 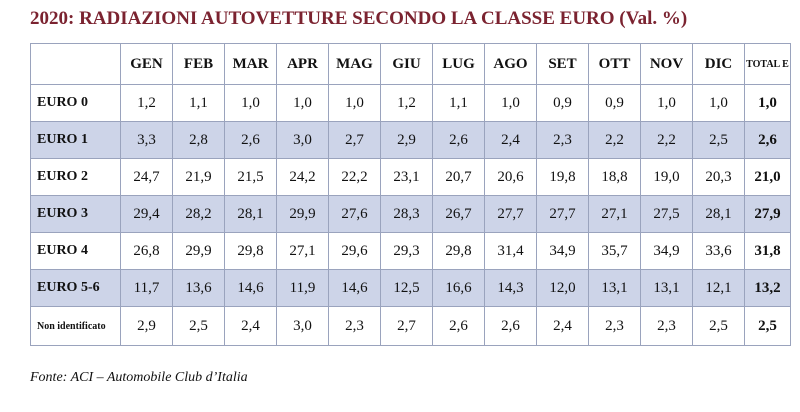 What do you see at coordinates (198, 288) in the screenshot?
I see `value-cell: 13,6` at bounding box center [198, 288].